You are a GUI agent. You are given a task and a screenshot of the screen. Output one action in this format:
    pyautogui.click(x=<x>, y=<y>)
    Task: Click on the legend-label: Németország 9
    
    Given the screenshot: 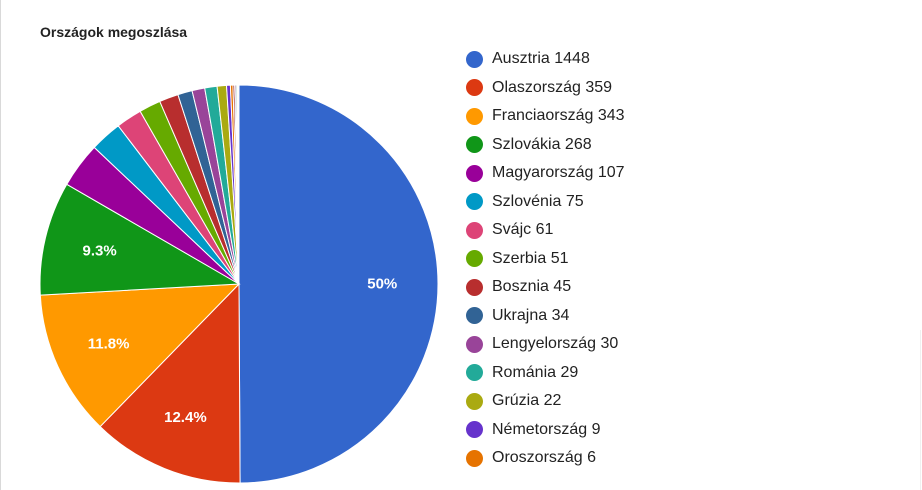 What is the action you would take?
    pyautogui.click(x=546, y=429)
    